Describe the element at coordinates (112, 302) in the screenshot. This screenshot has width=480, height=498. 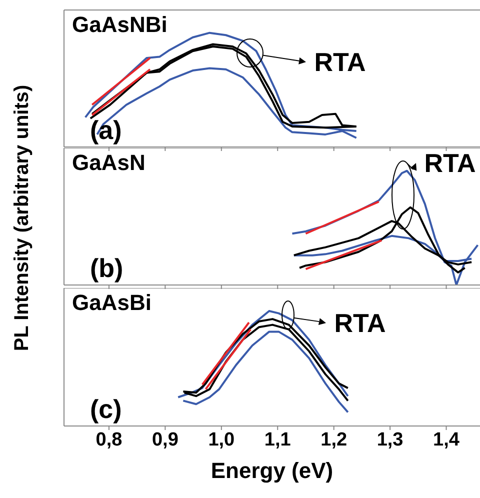
I see `chart-title: GaAsBi` at that location.